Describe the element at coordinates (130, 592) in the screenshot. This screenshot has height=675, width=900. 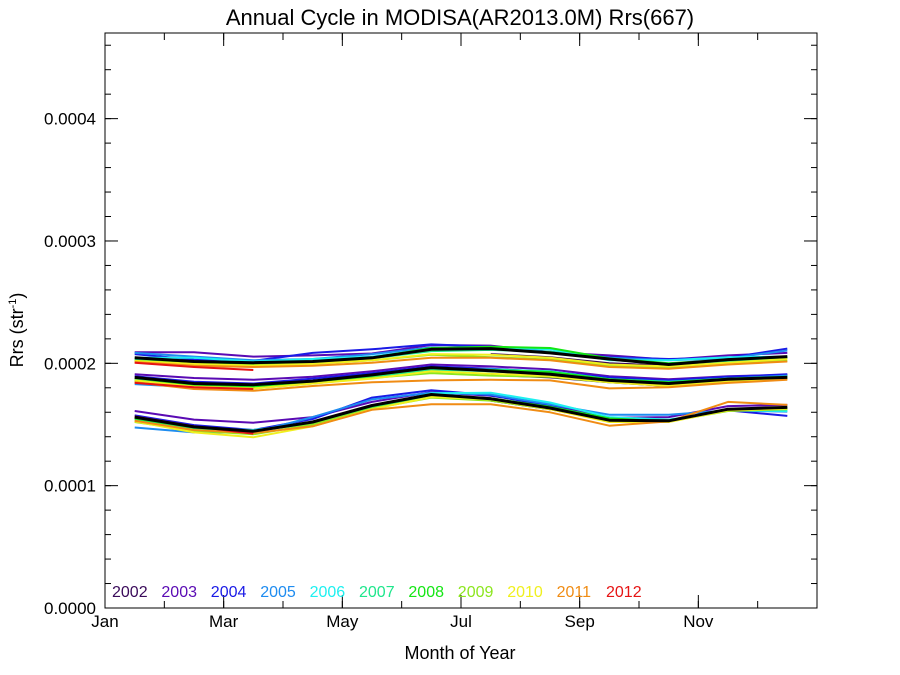
I see `legend-entry-2002: 2002` at that location.